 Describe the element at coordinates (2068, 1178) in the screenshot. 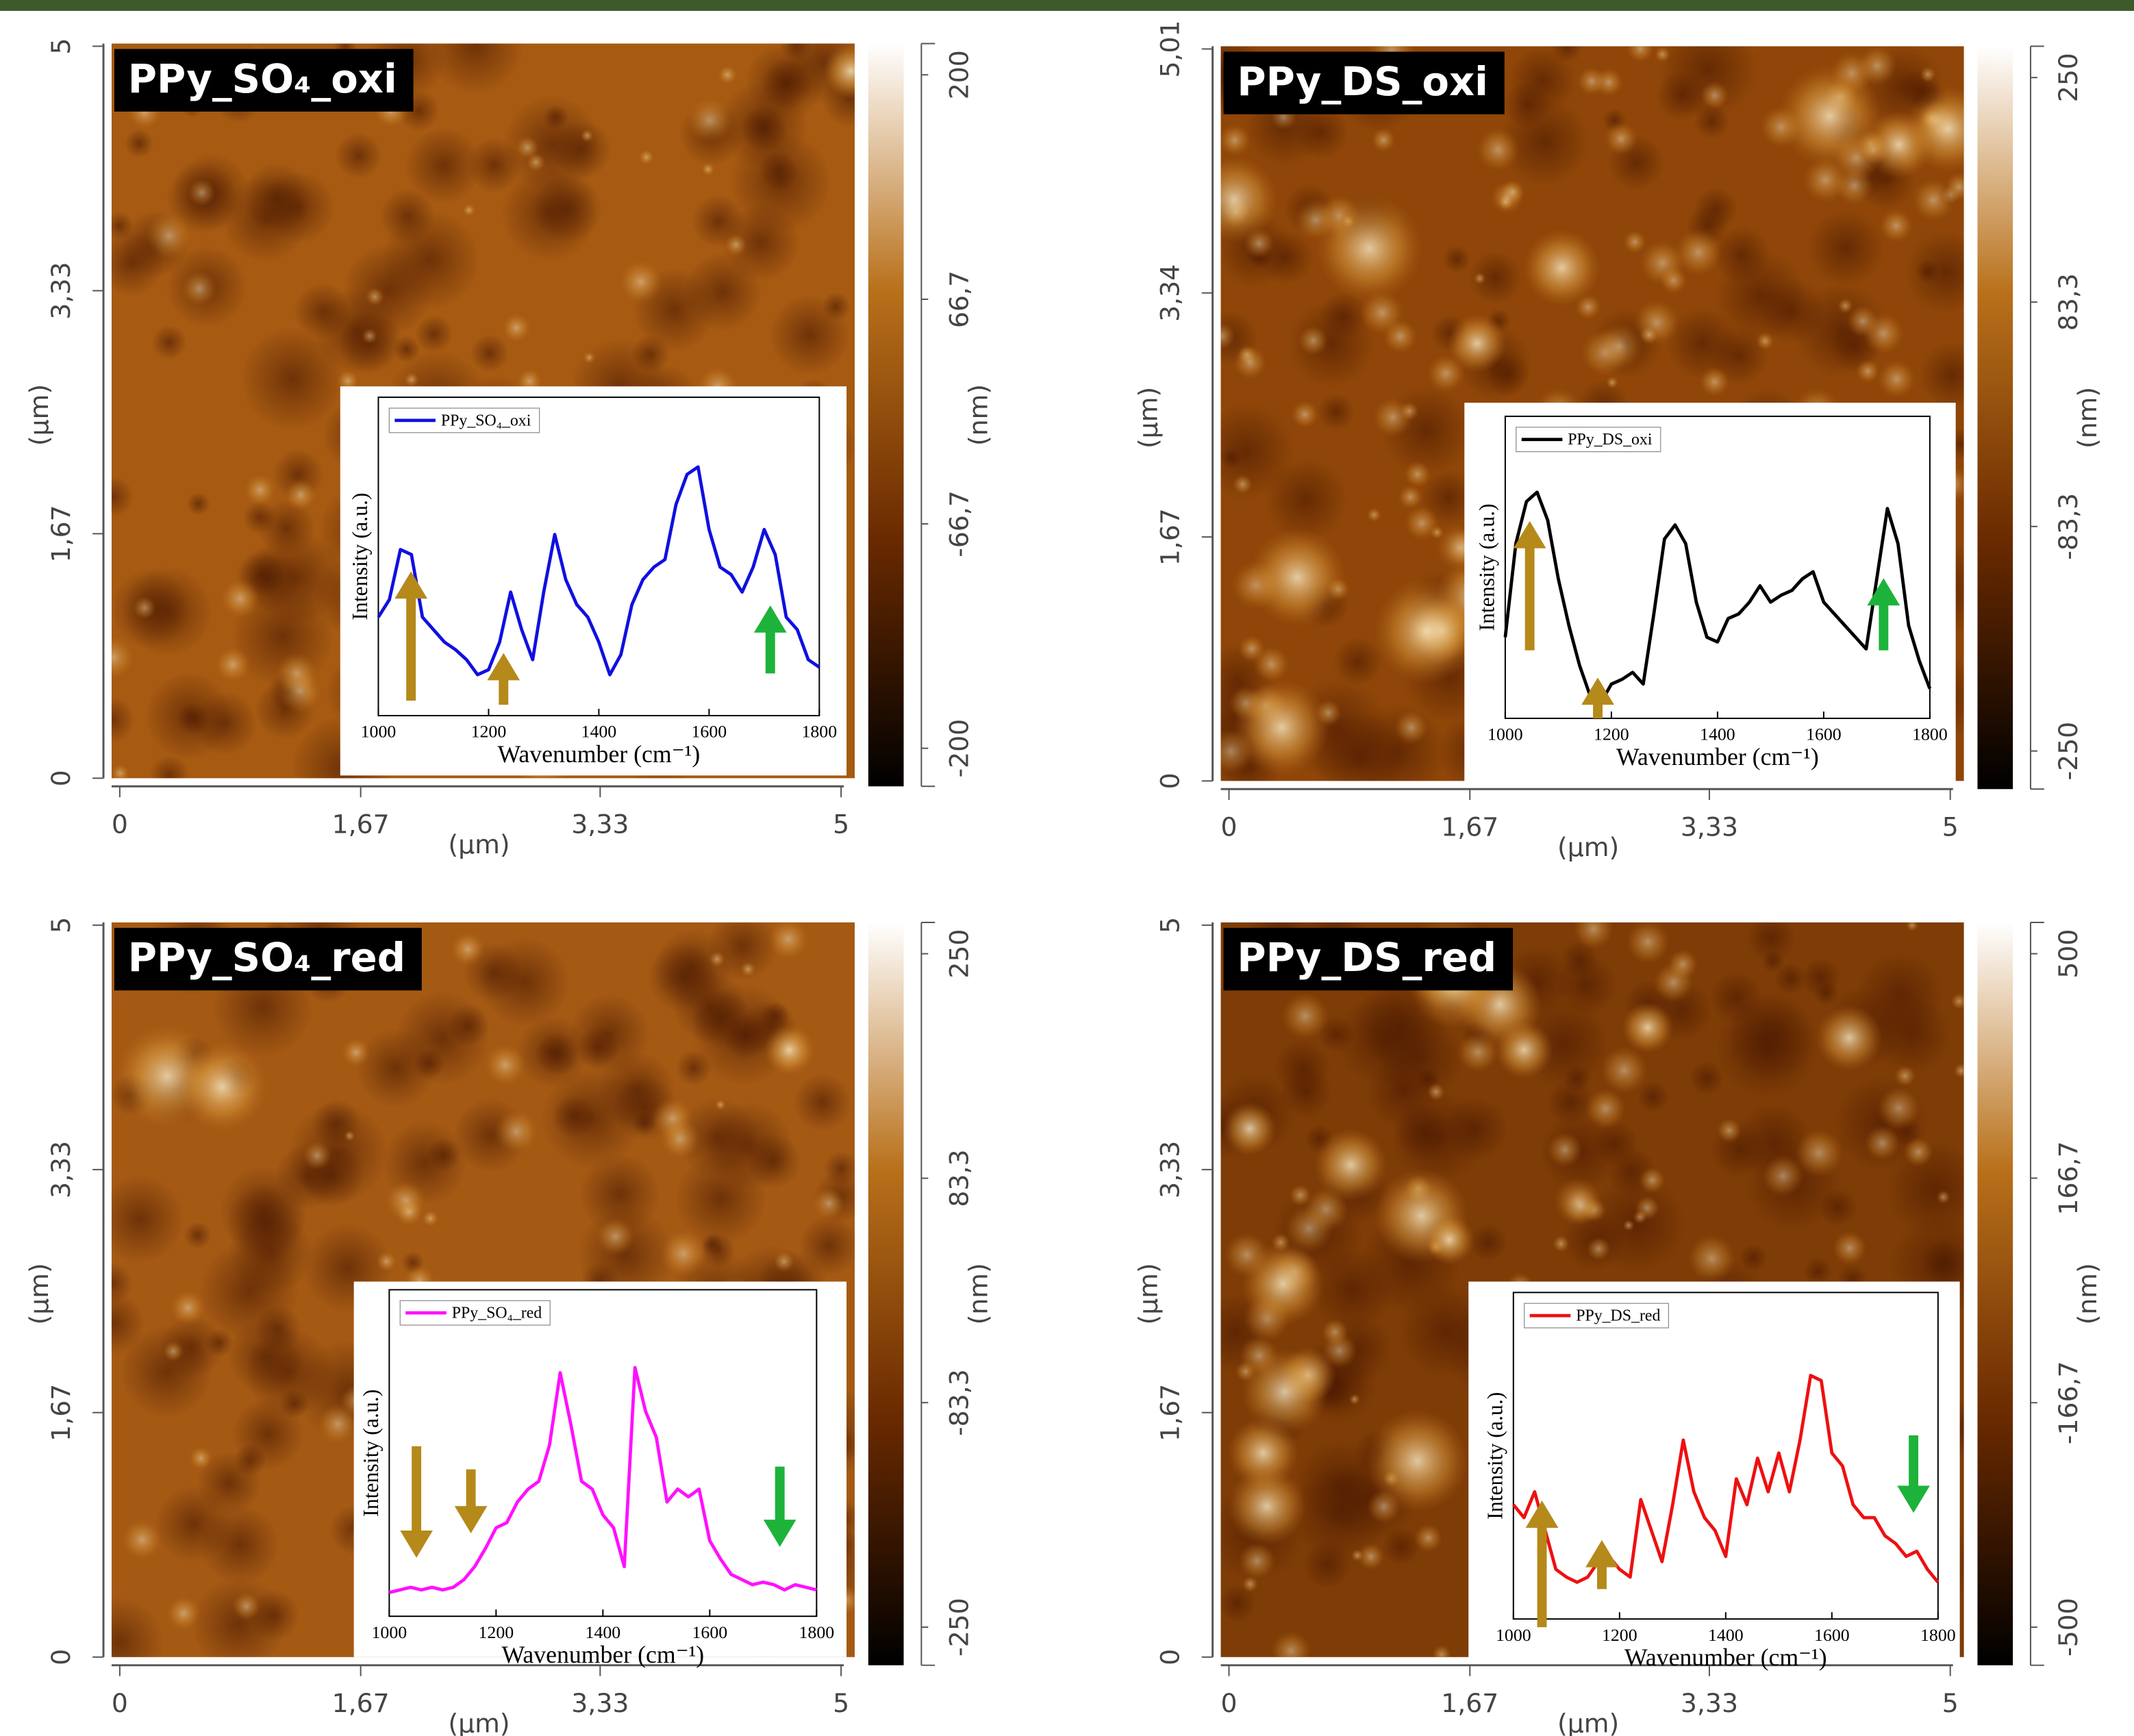

I see `colorbar-tick-label: 166,7` at that location.